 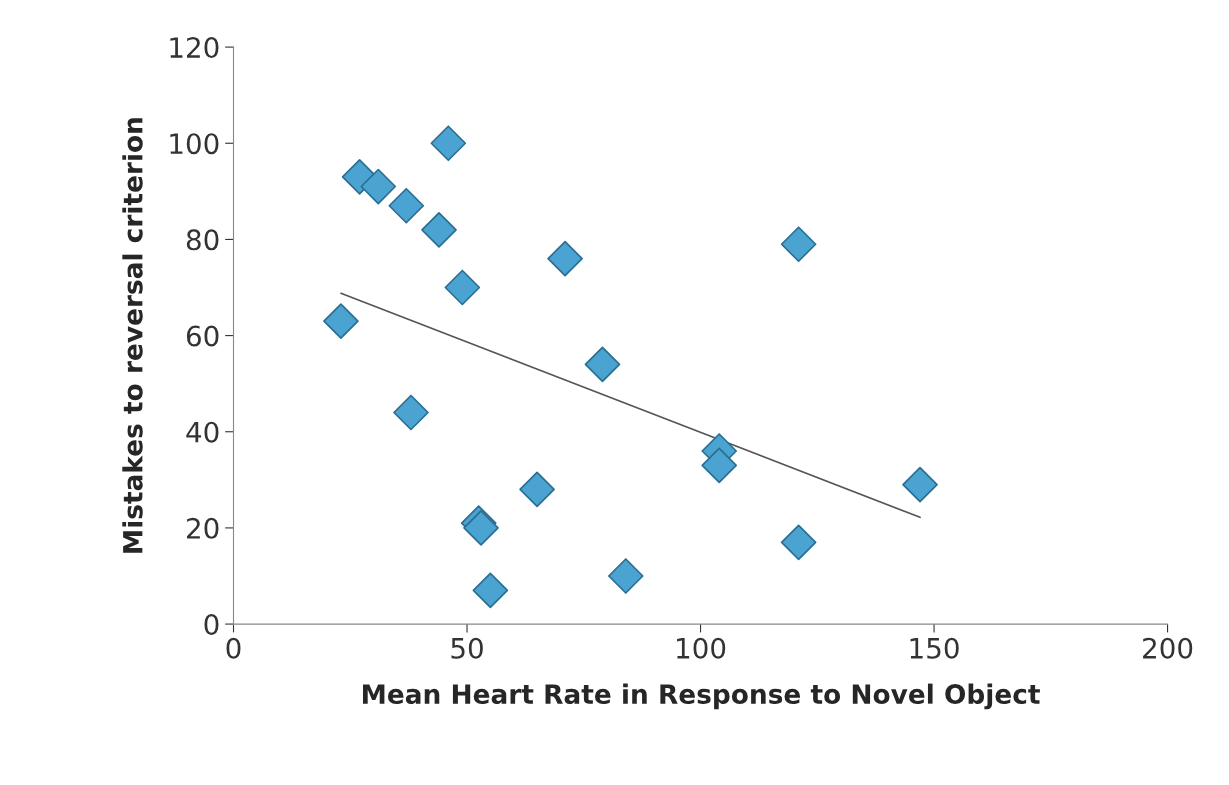 I want to click on y-tick-label: 120, so click(x=194, y=48).